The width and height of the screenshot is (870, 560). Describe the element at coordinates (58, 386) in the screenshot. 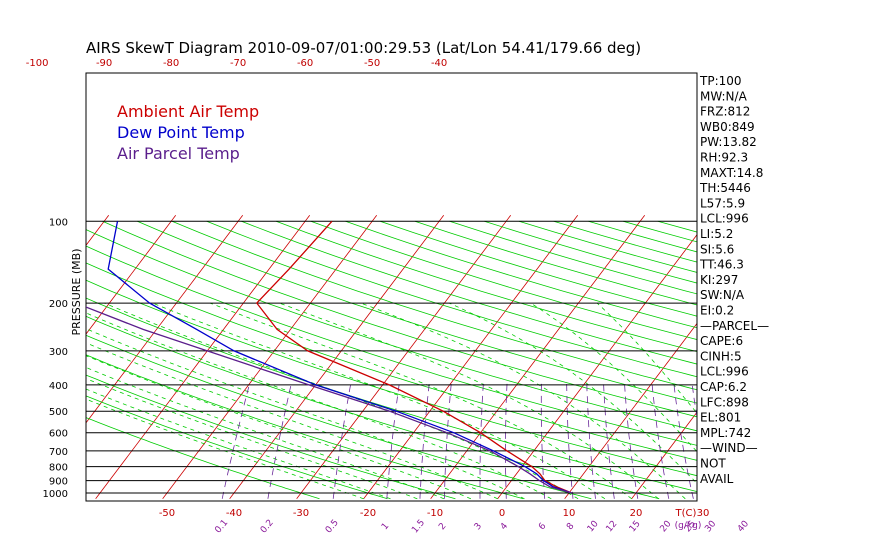

I see `pressure-tick-label: 400` at that location.